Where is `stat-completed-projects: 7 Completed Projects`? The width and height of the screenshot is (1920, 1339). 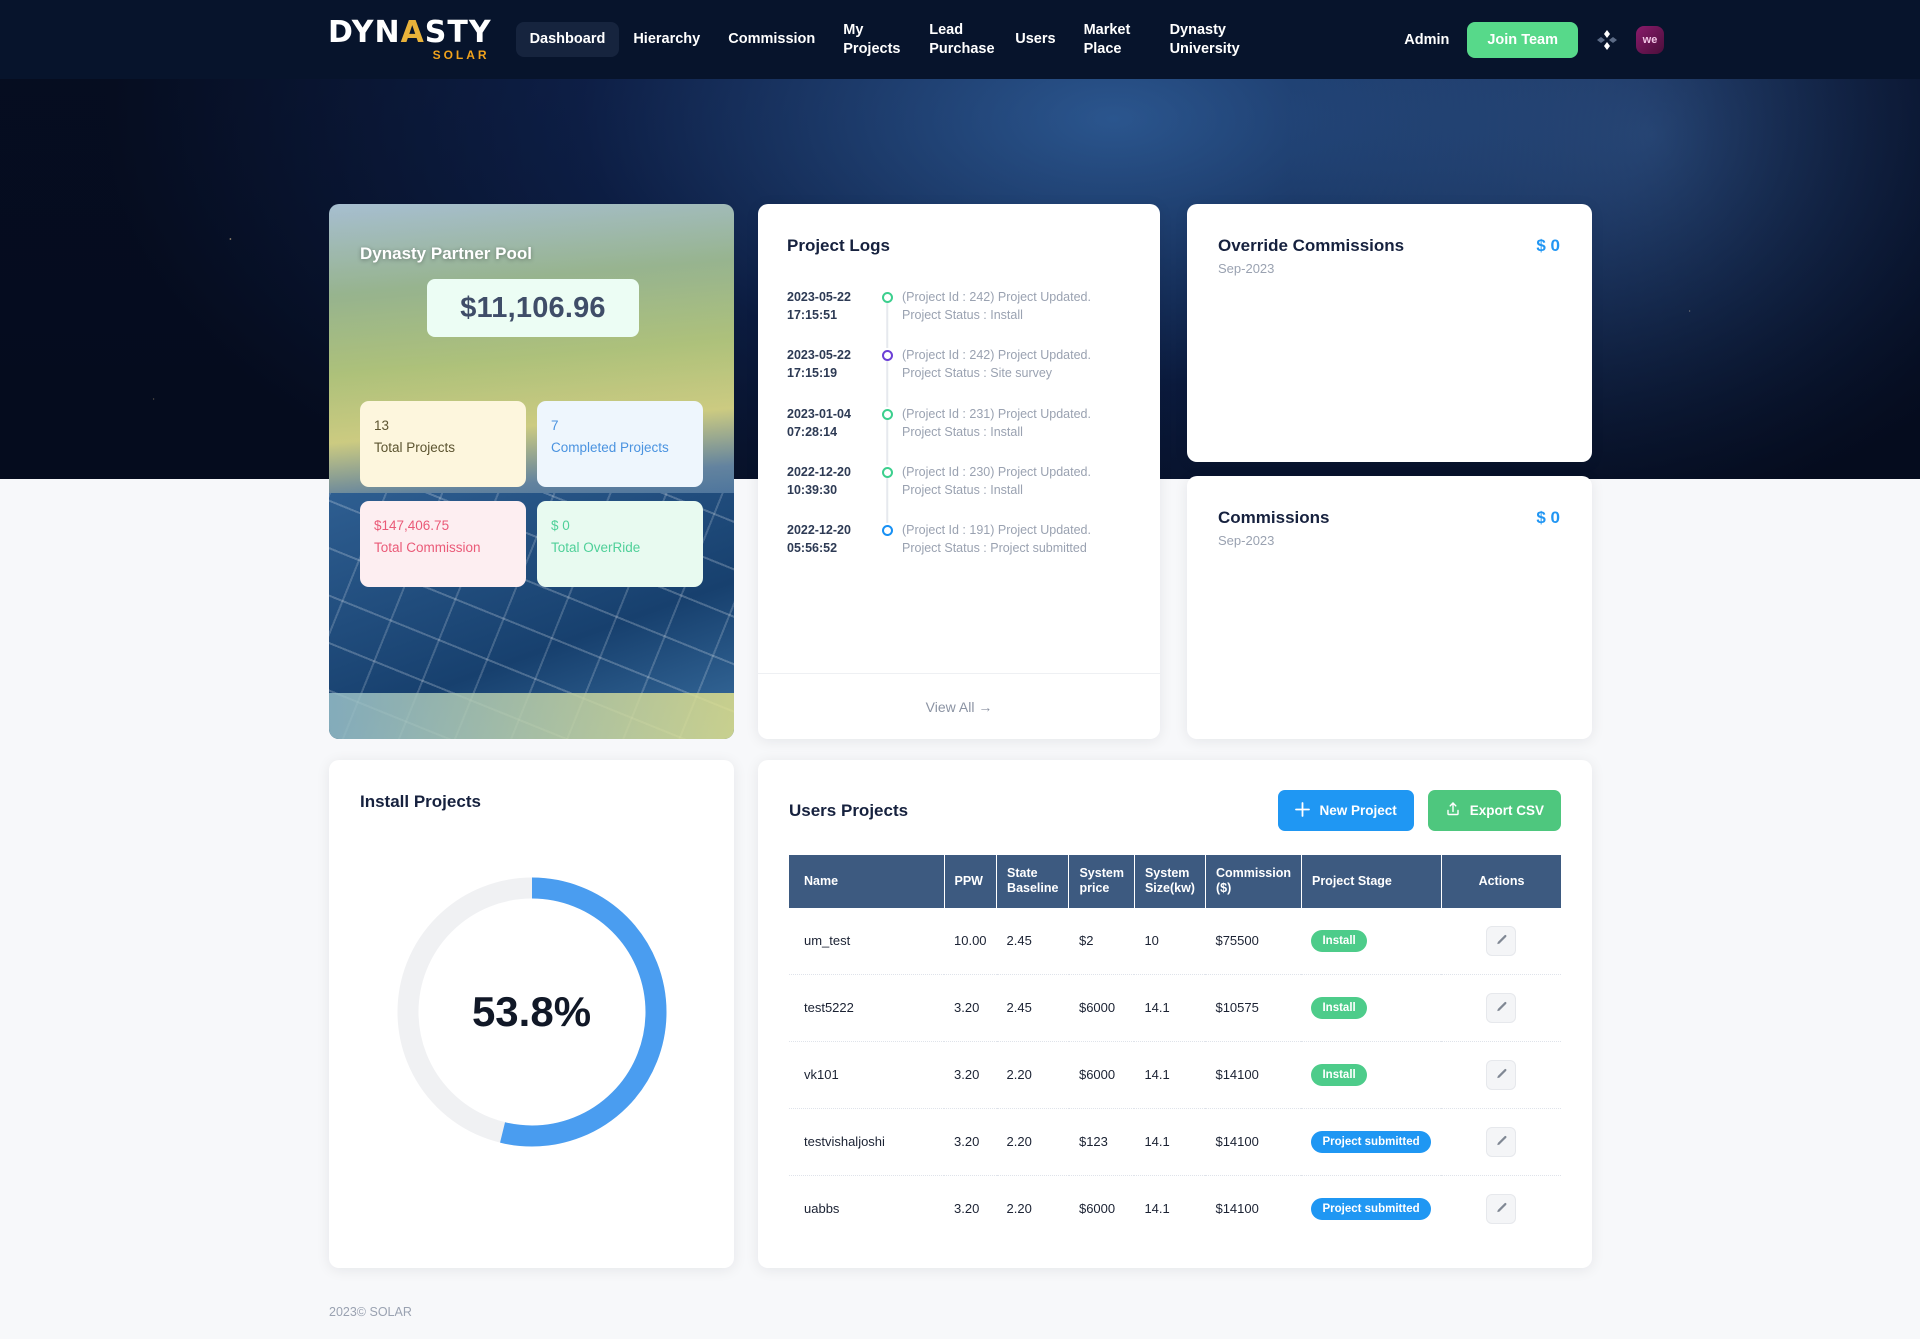 stat-completed-projects: 7 Completed Projects is located at coordinates (620, 444).